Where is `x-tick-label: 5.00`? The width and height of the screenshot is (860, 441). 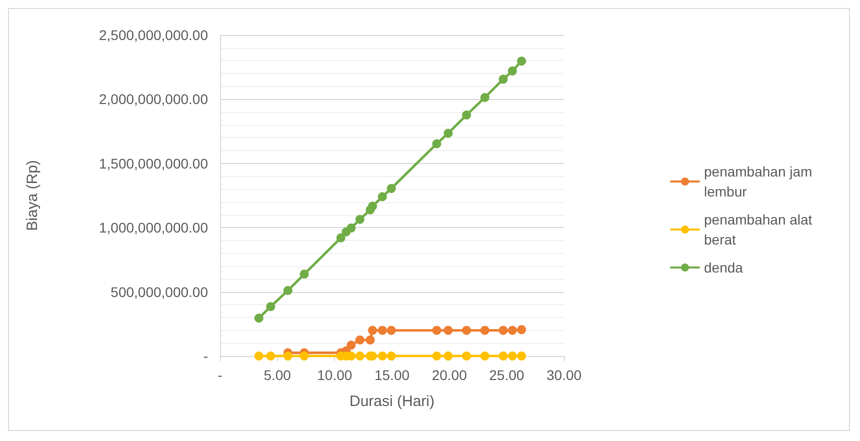 x-tick-label: 5.00 is located at coordinates (278, 375).